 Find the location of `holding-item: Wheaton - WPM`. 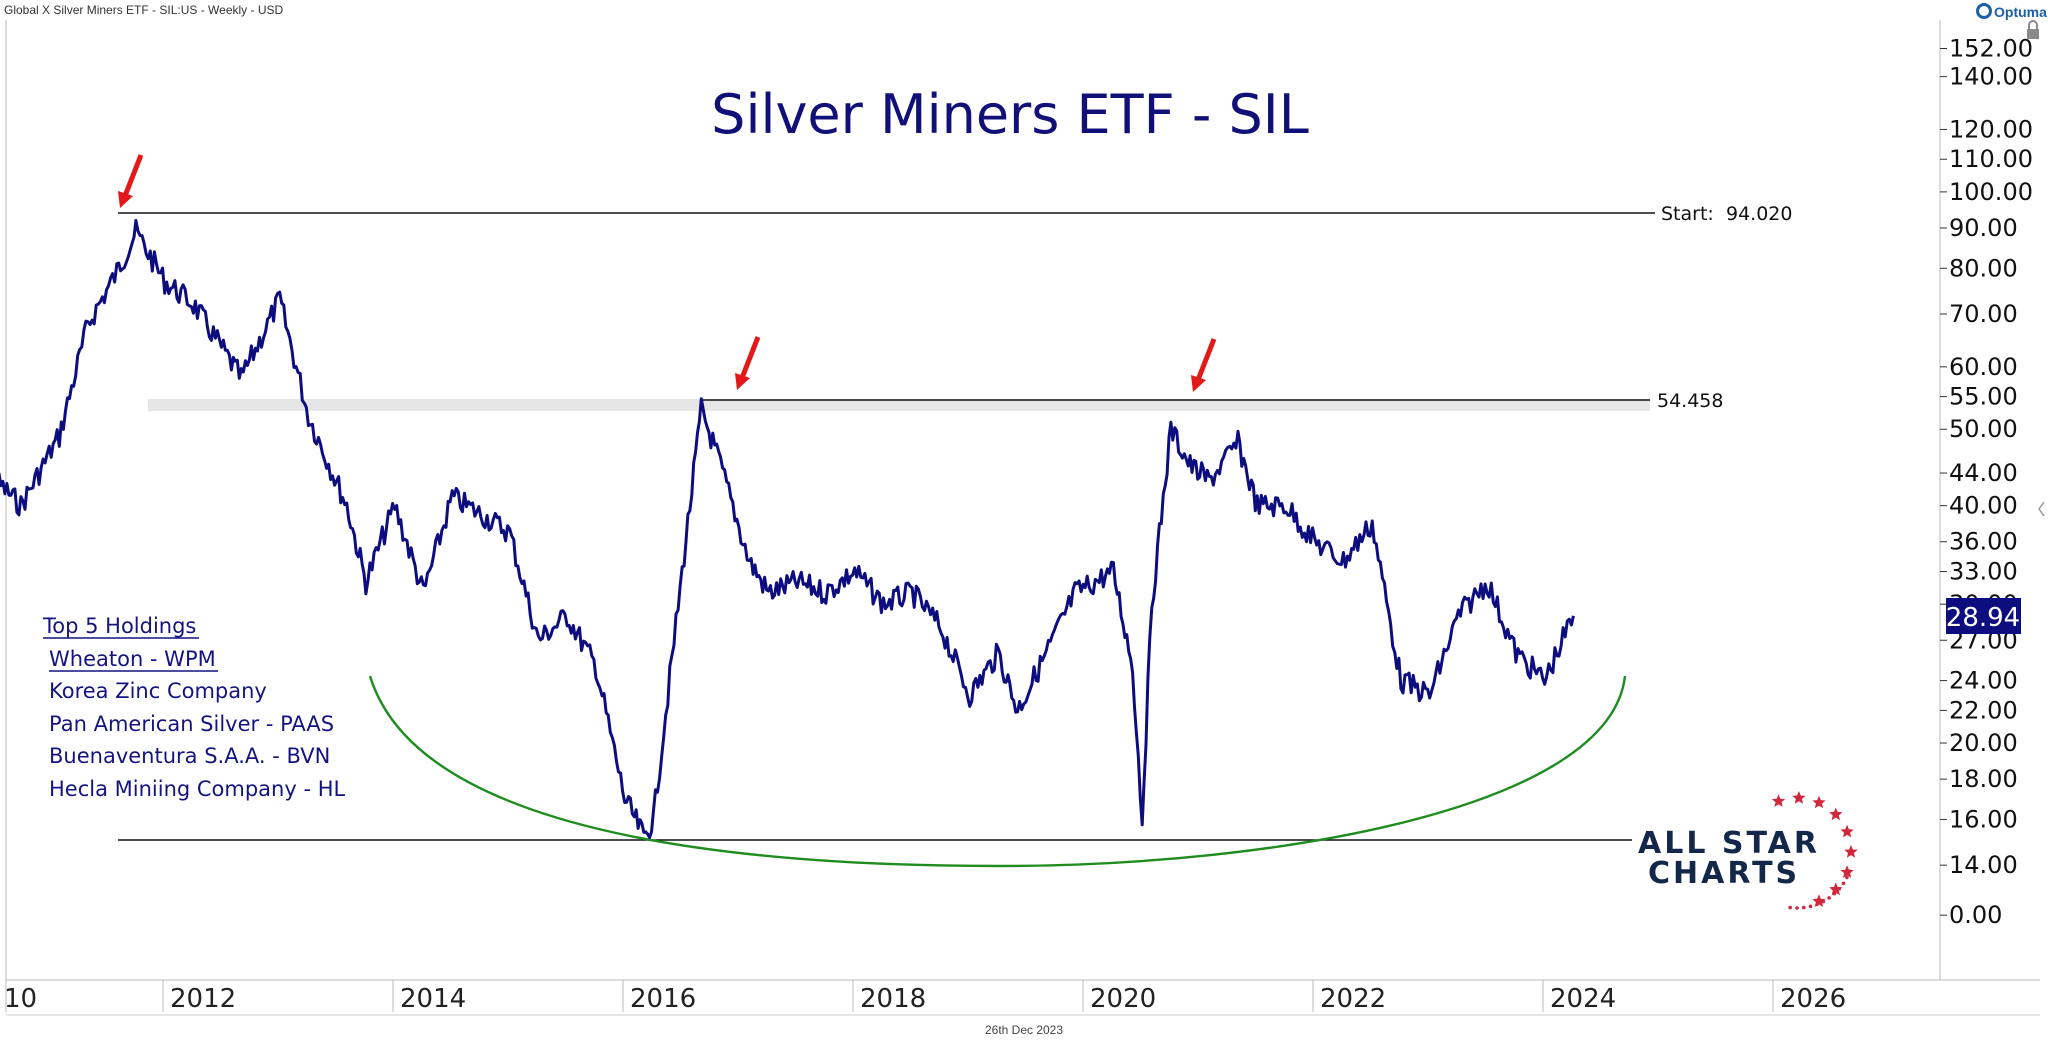

holding-item: Wheaton - WPM is located at coordinates (132, 659).